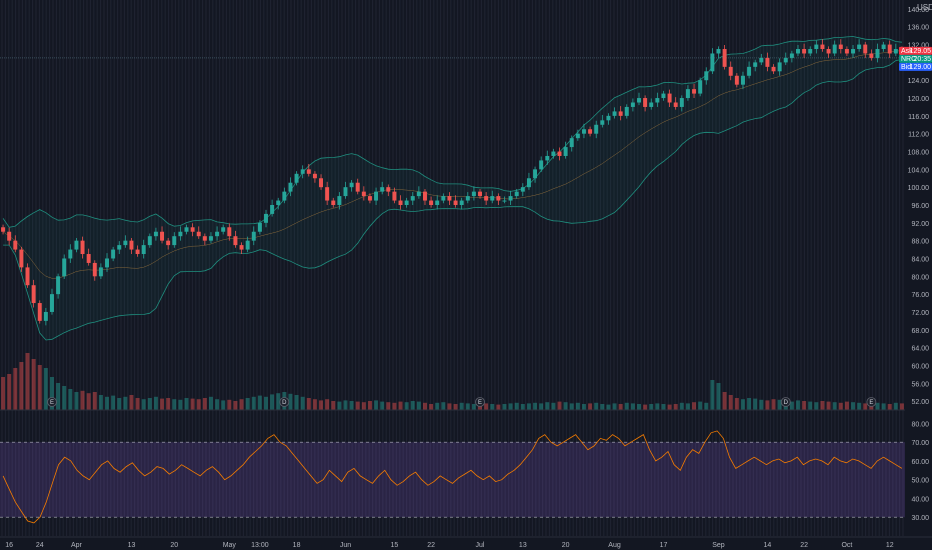 The image size is (932, 550). What do you see at coordinates (920, 259) in the screenshot?
I see `price-tick-label: 84.00` at bounding box center [920, 259].